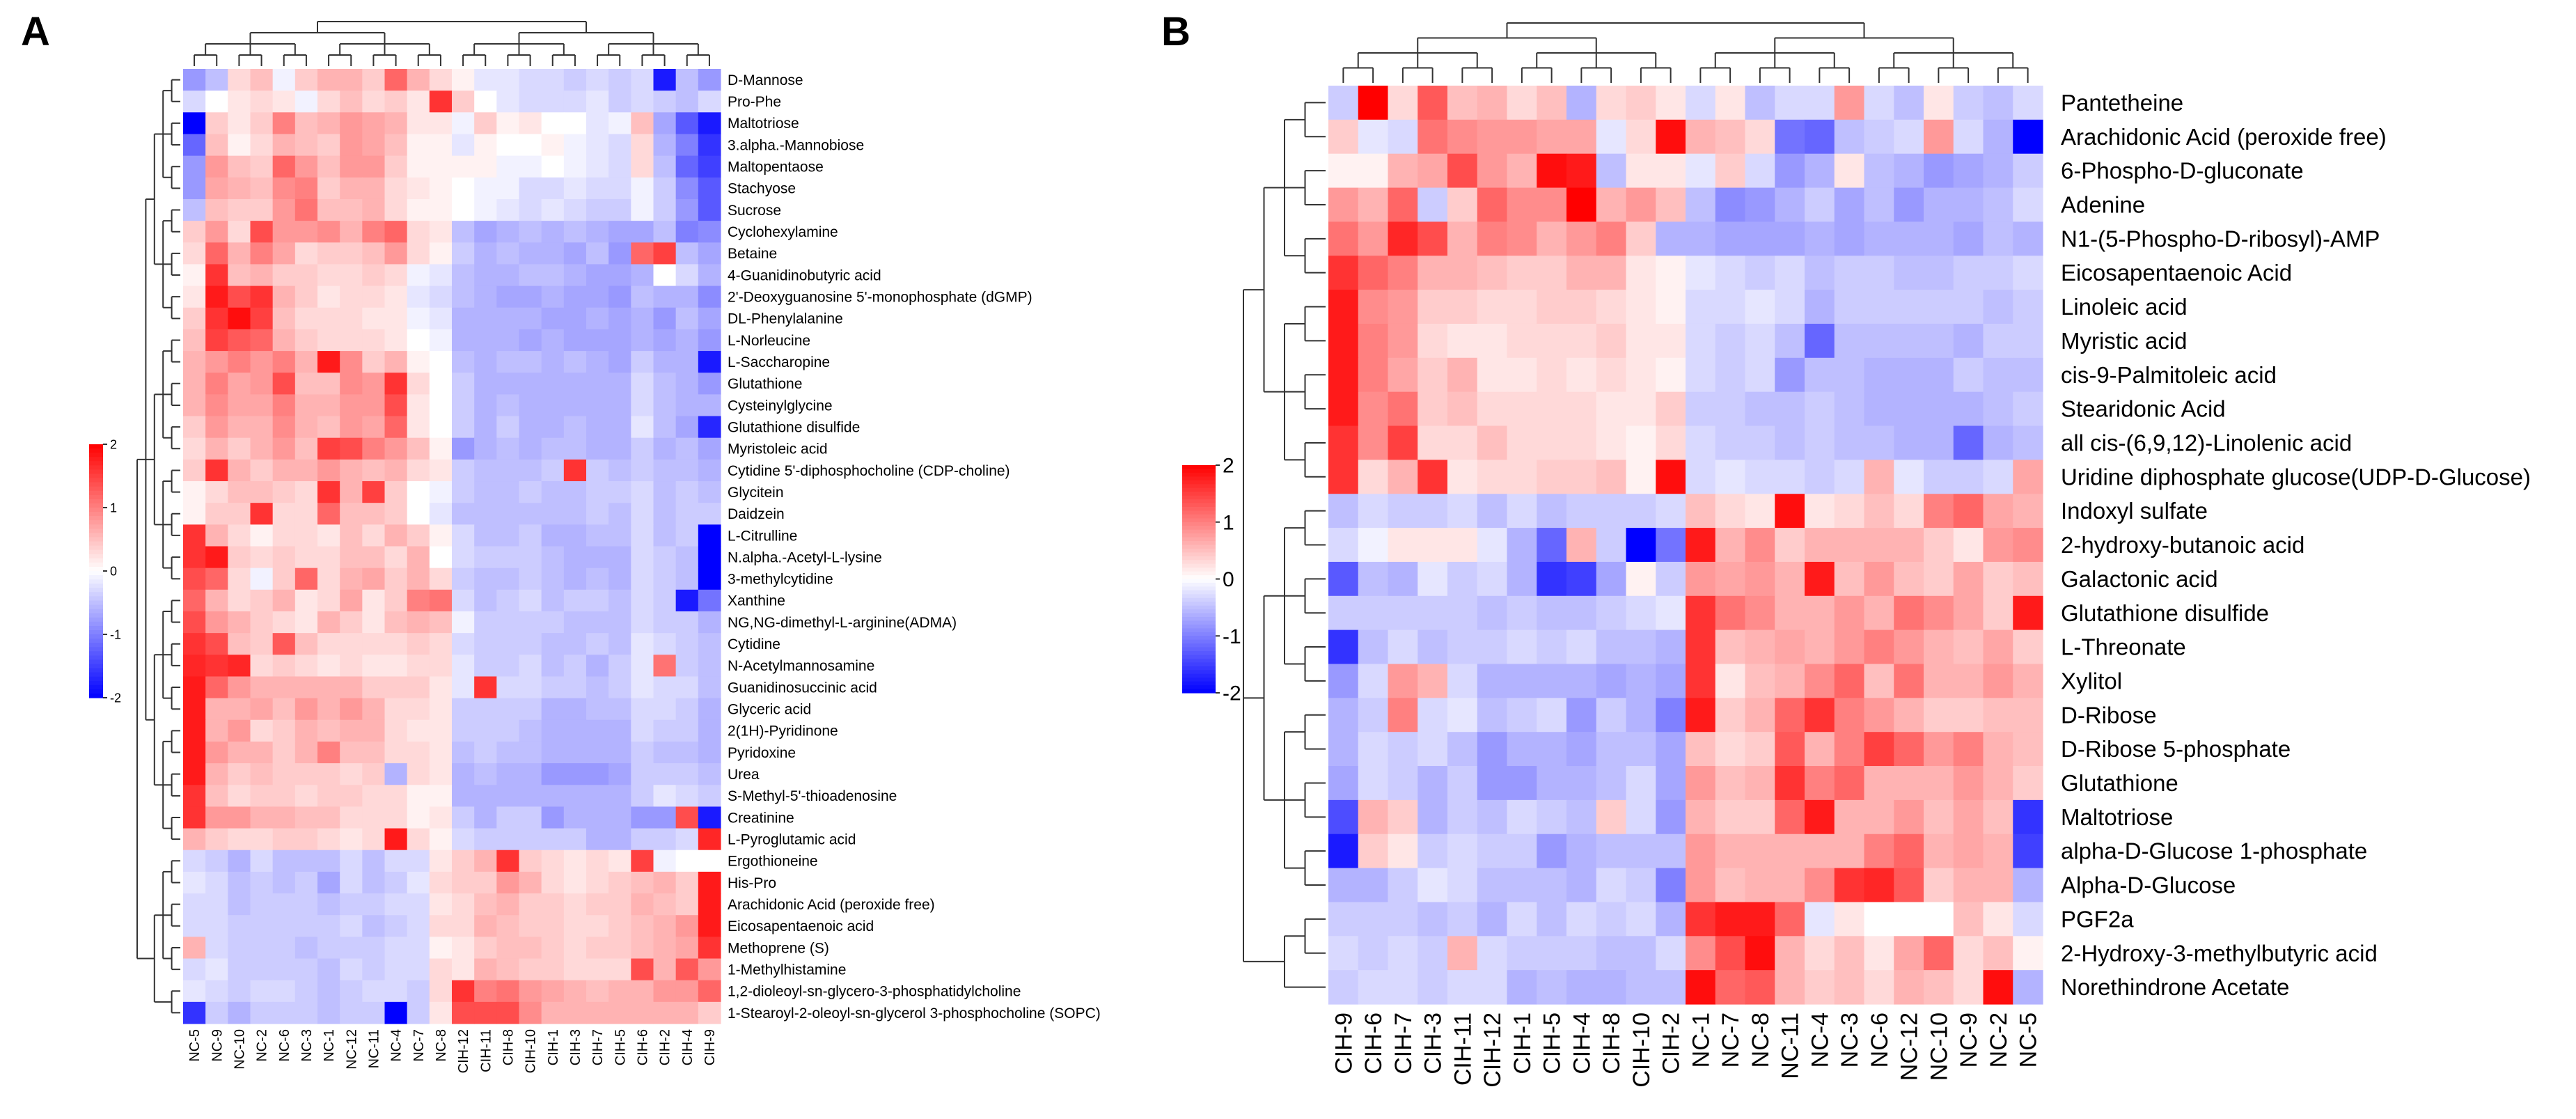 The width and height of the screenshot is (2576, 1119). Describe the element at coordinates (1939, 1046) in the screenshot. I see `column-label: NC-10` at that location.